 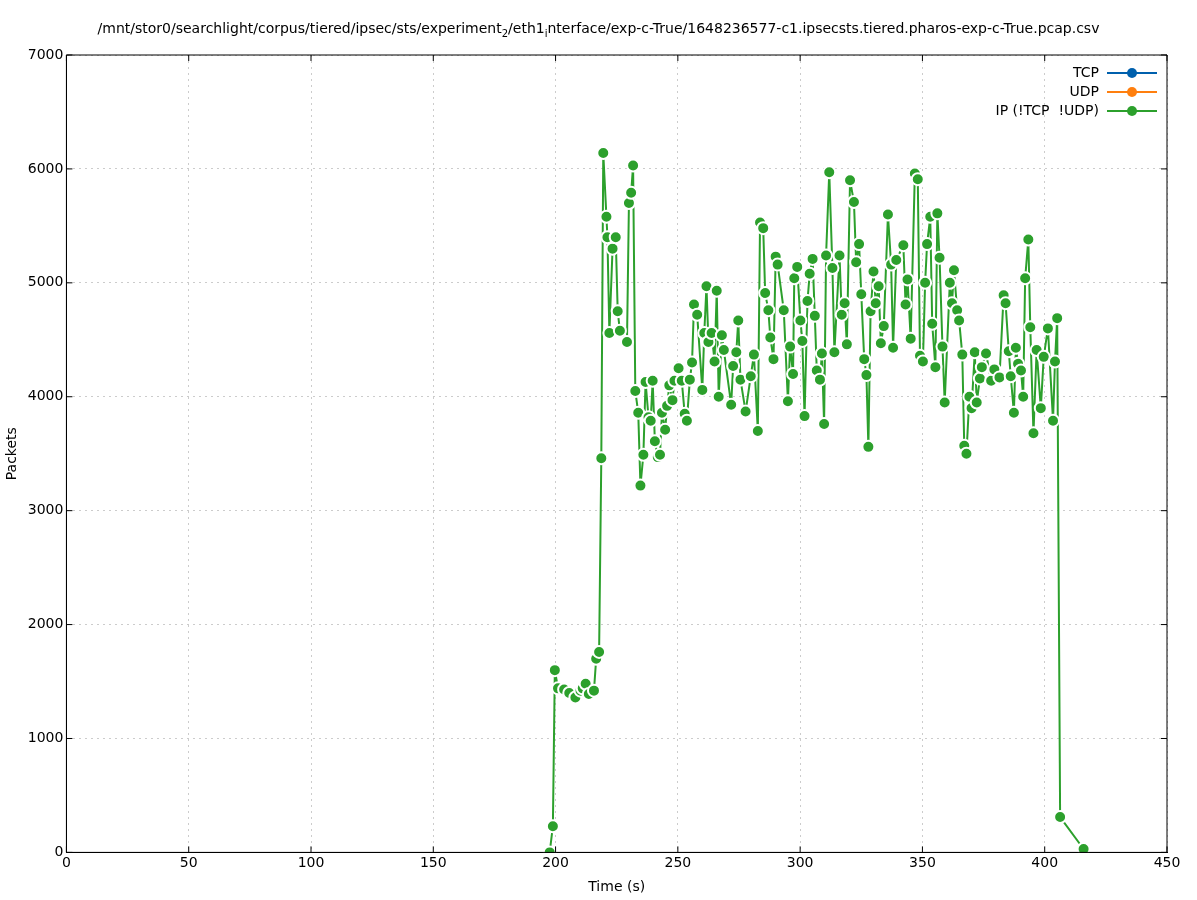 I want to click on y-tick-label: 6000, so click(x=45, y=167).